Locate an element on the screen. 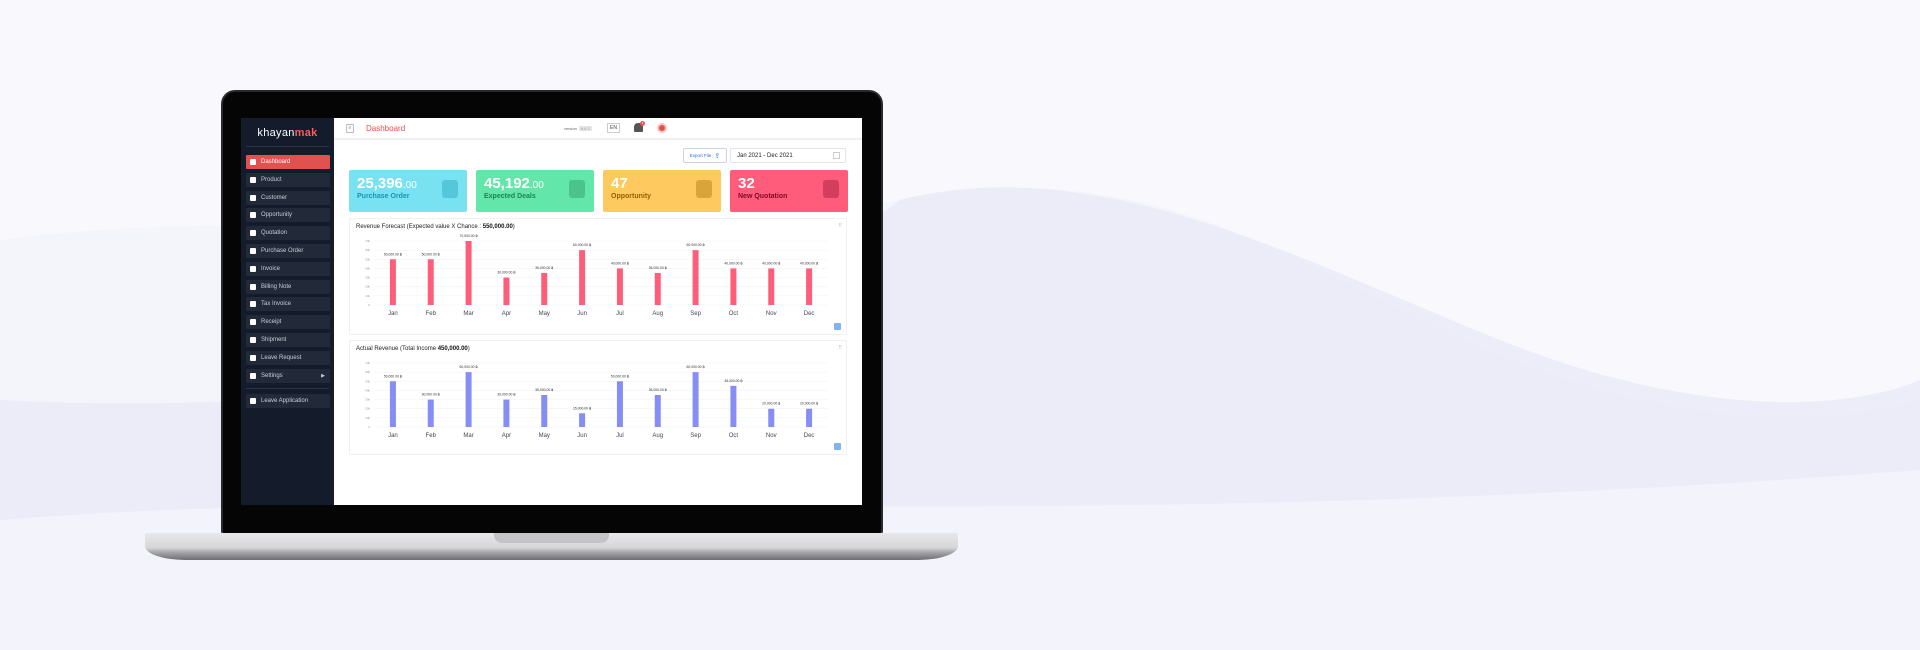 Image resolution: width=1920 pixels, height=650 pixels. sidebar-item-receipt: Receipt is located at coordinates (288, 322).